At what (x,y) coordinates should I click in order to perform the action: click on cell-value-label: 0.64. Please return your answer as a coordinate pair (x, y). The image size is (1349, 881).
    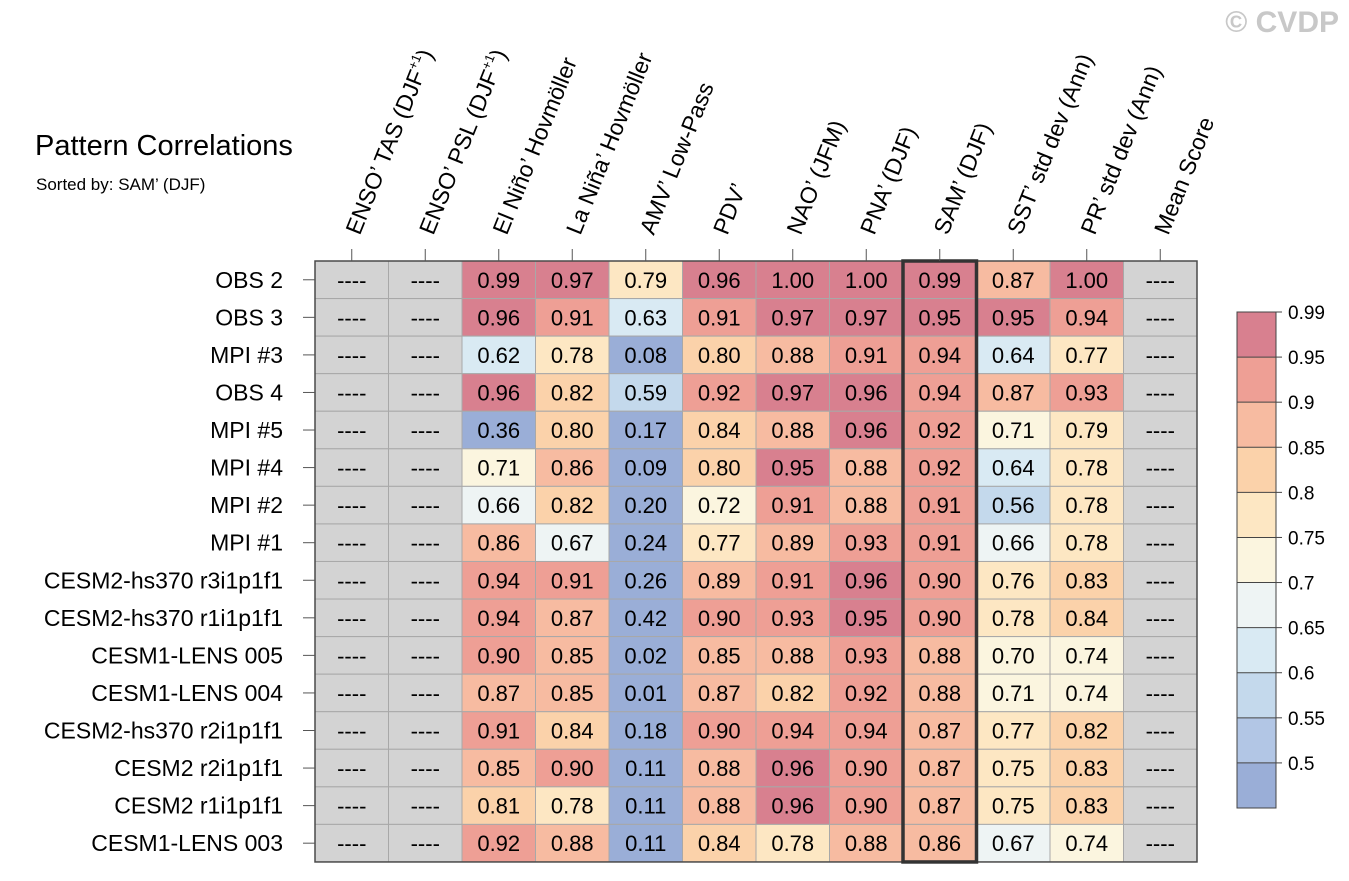
    Looking at the image, I should click on (1013, 355).